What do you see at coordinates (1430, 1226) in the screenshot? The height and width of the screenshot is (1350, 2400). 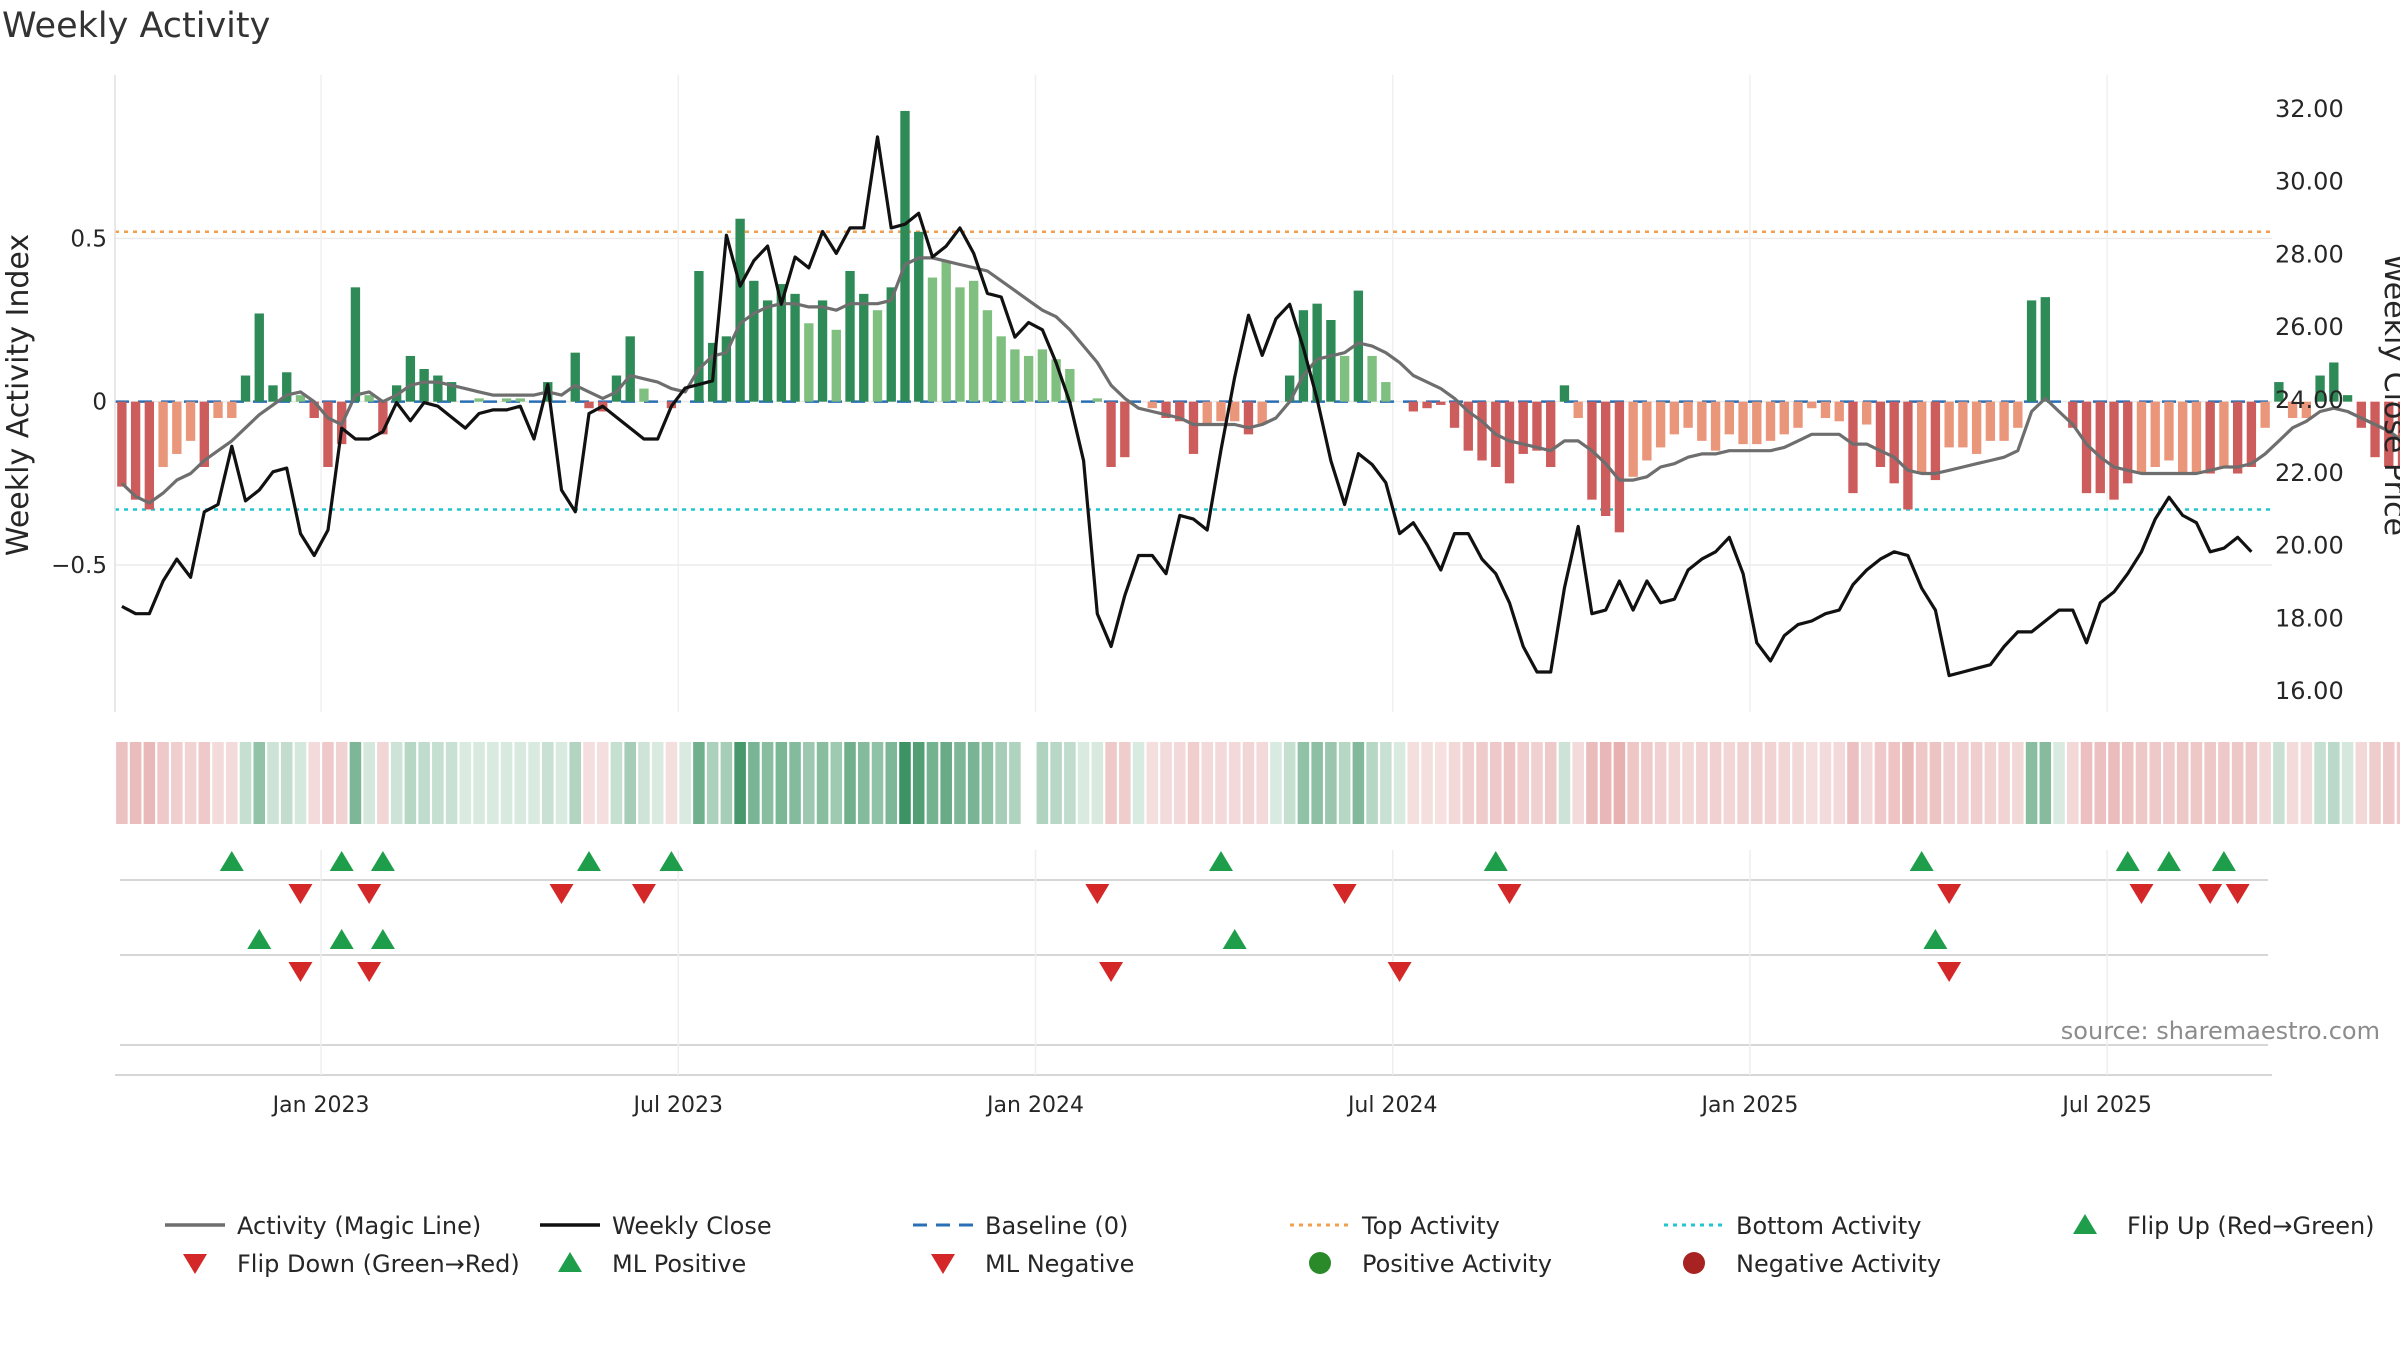 I see `legend-label: Top Activity` at bounding box center [1430, 1226].